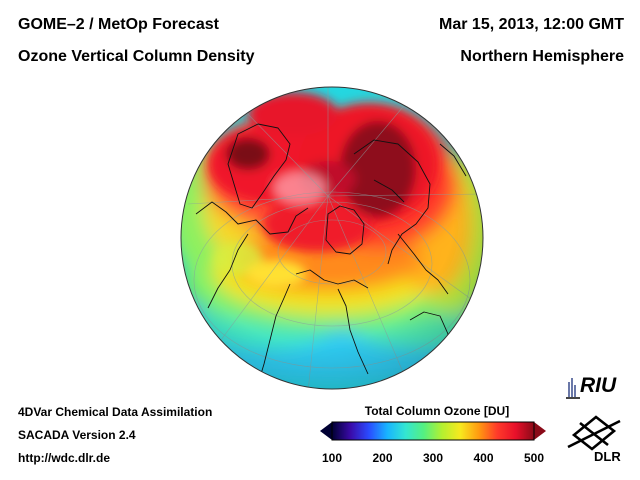 The width and height of the screenshot is (640, 480). Describe the element at coordinates (433, 458) in the screenshot. I see `colorbar-tick-label: 300` at that location.